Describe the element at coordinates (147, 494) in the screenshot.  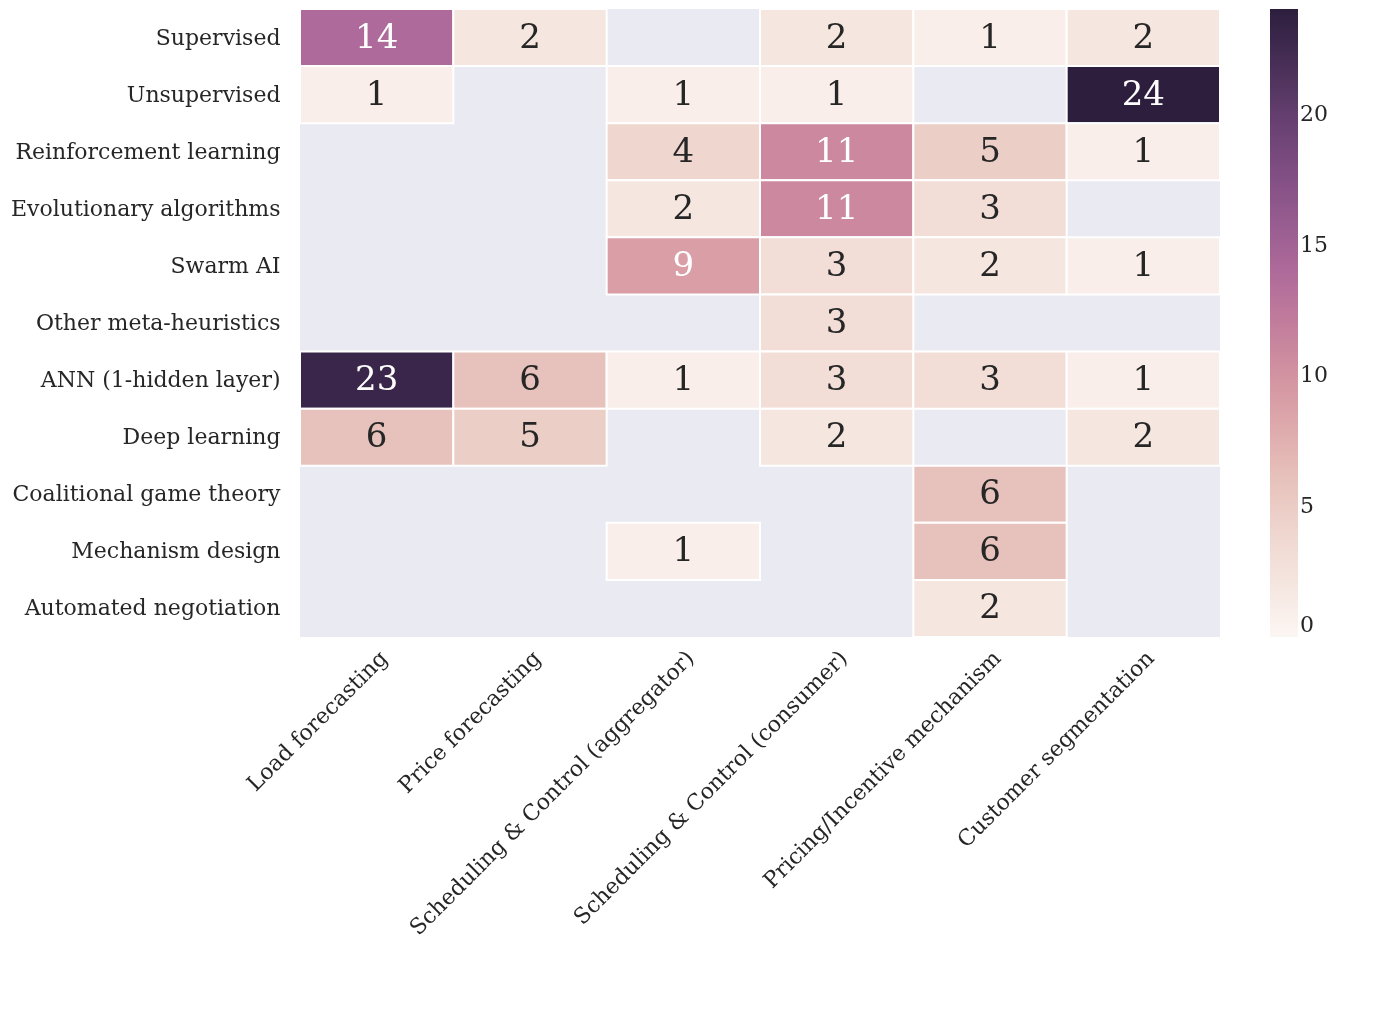
I see `y-tick-label: Coalitional game theory` at that location.